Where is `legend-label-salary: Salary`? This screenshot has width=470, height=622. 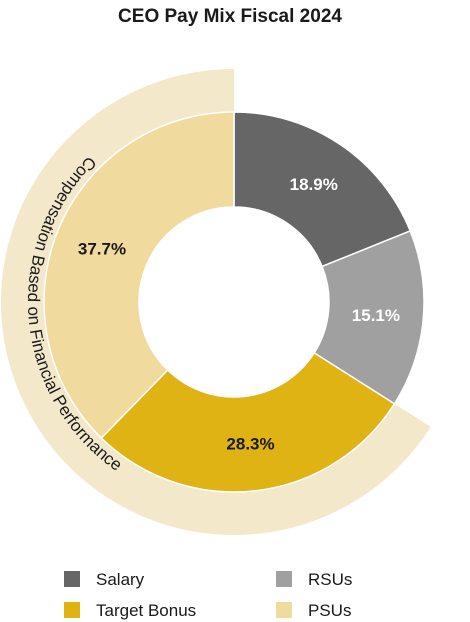 legend-label-salary: Salary is located at coordinates (120, 579).